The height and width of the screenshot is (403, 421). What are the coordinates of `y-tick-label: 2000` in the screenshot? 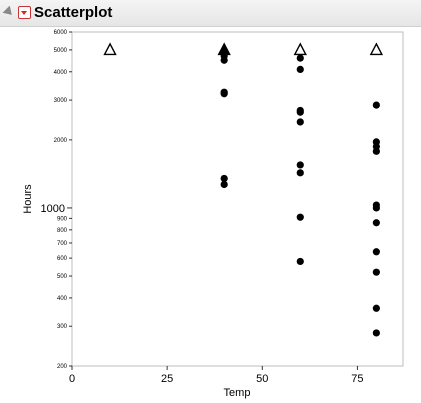 It's located at (61, 141).